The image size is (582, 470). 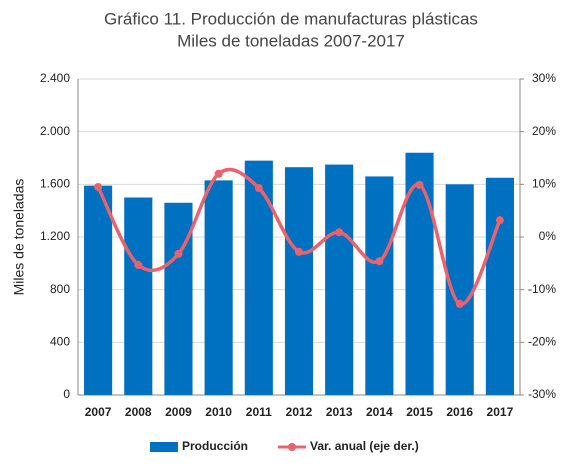 I want to click on x-tick-label: 2008, so click(x=138, y=412).